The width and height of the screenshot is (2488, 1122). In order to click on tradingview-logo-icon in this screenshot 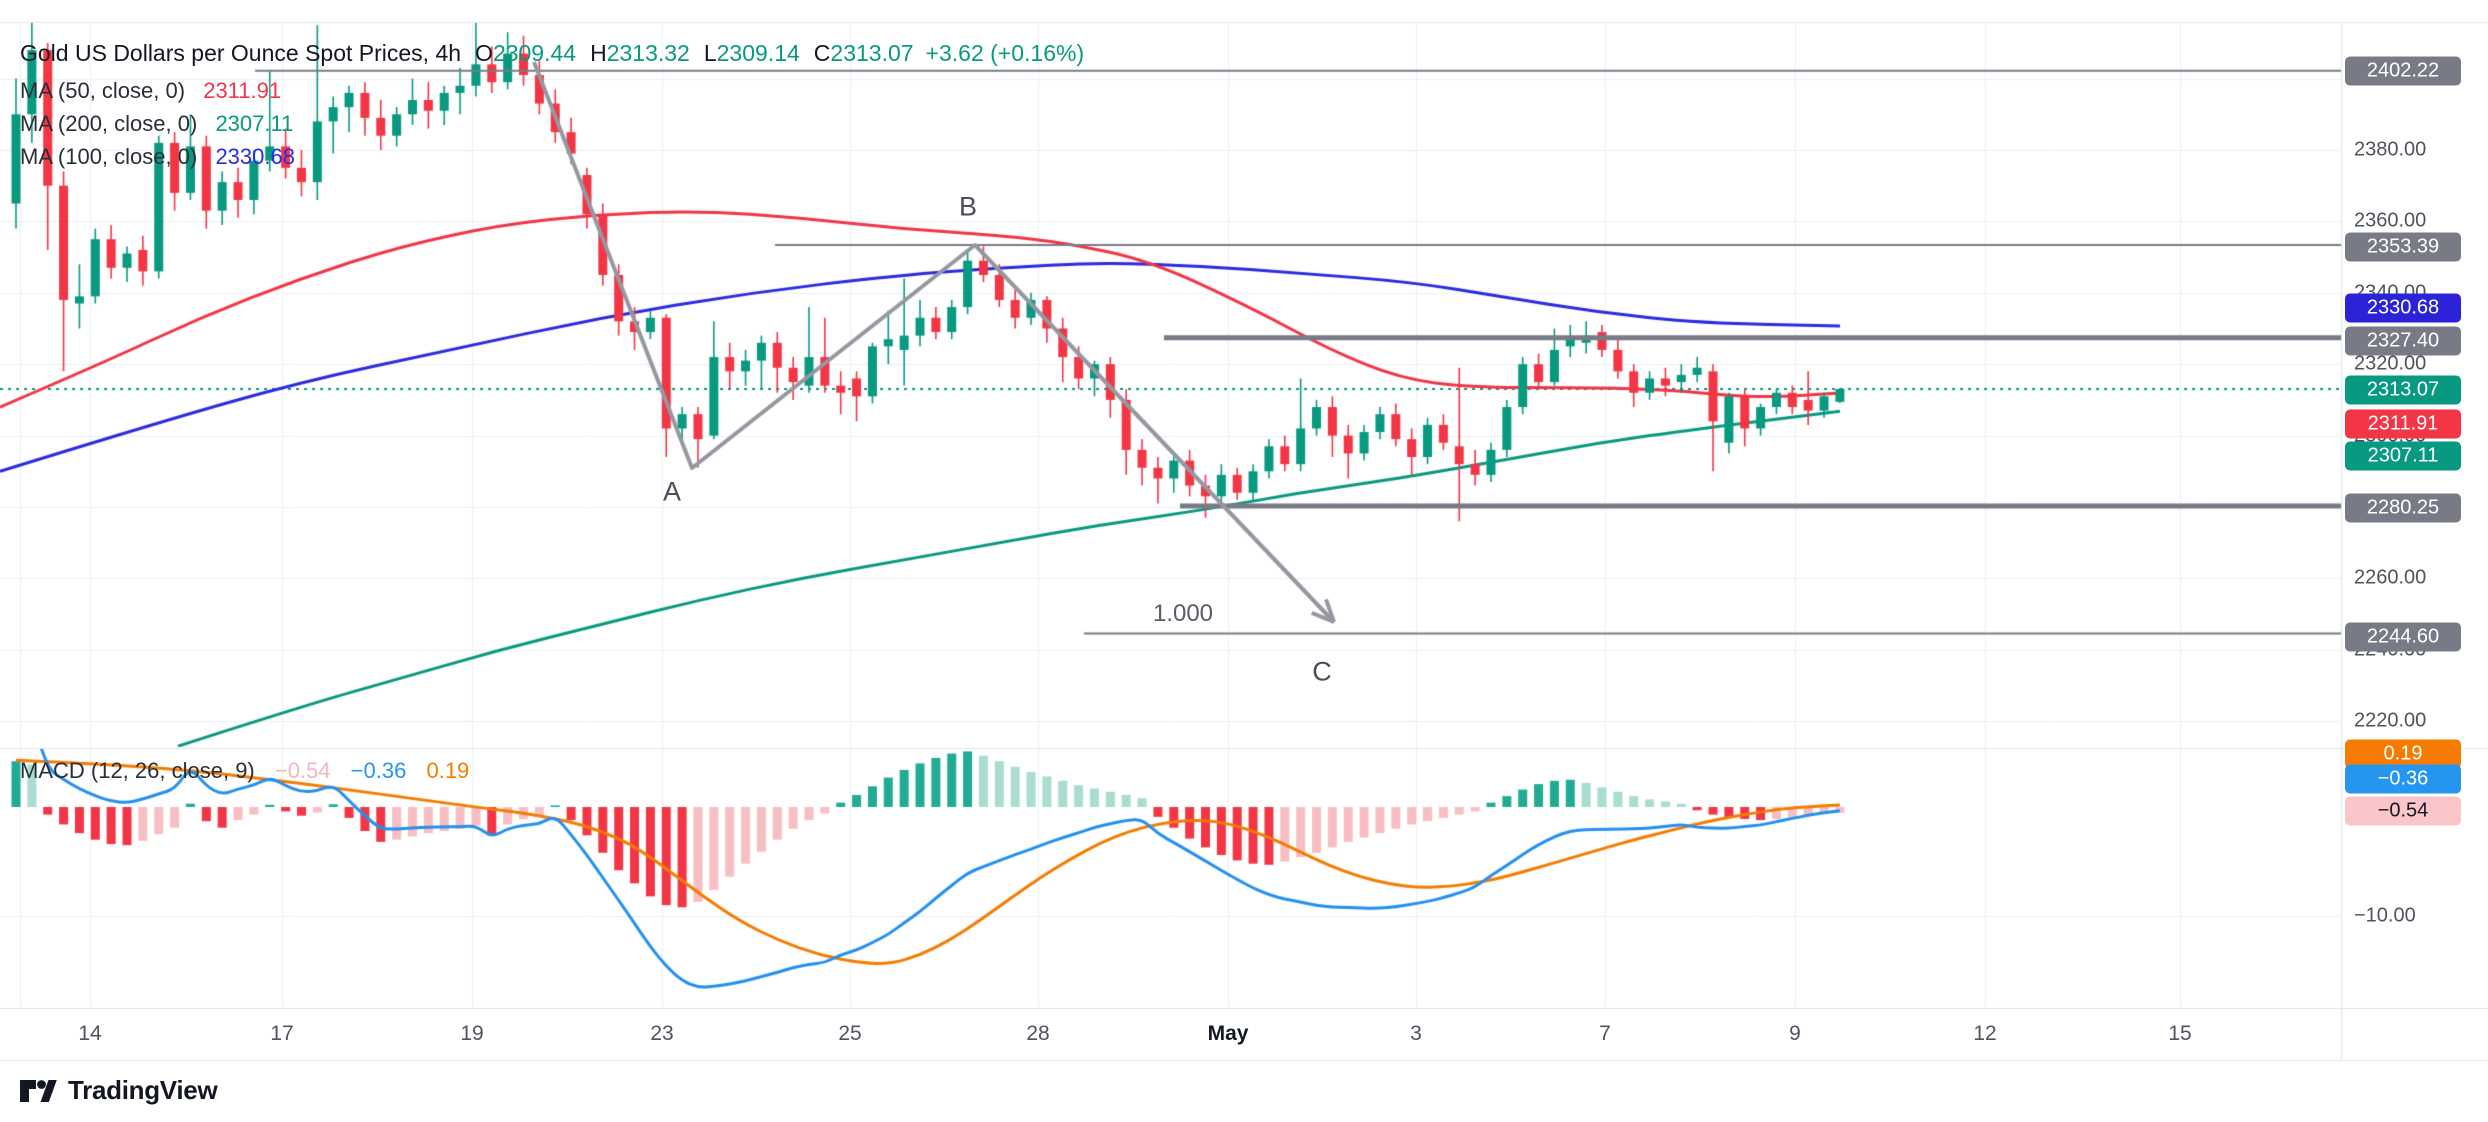, I will do `click(38, 1090)`.